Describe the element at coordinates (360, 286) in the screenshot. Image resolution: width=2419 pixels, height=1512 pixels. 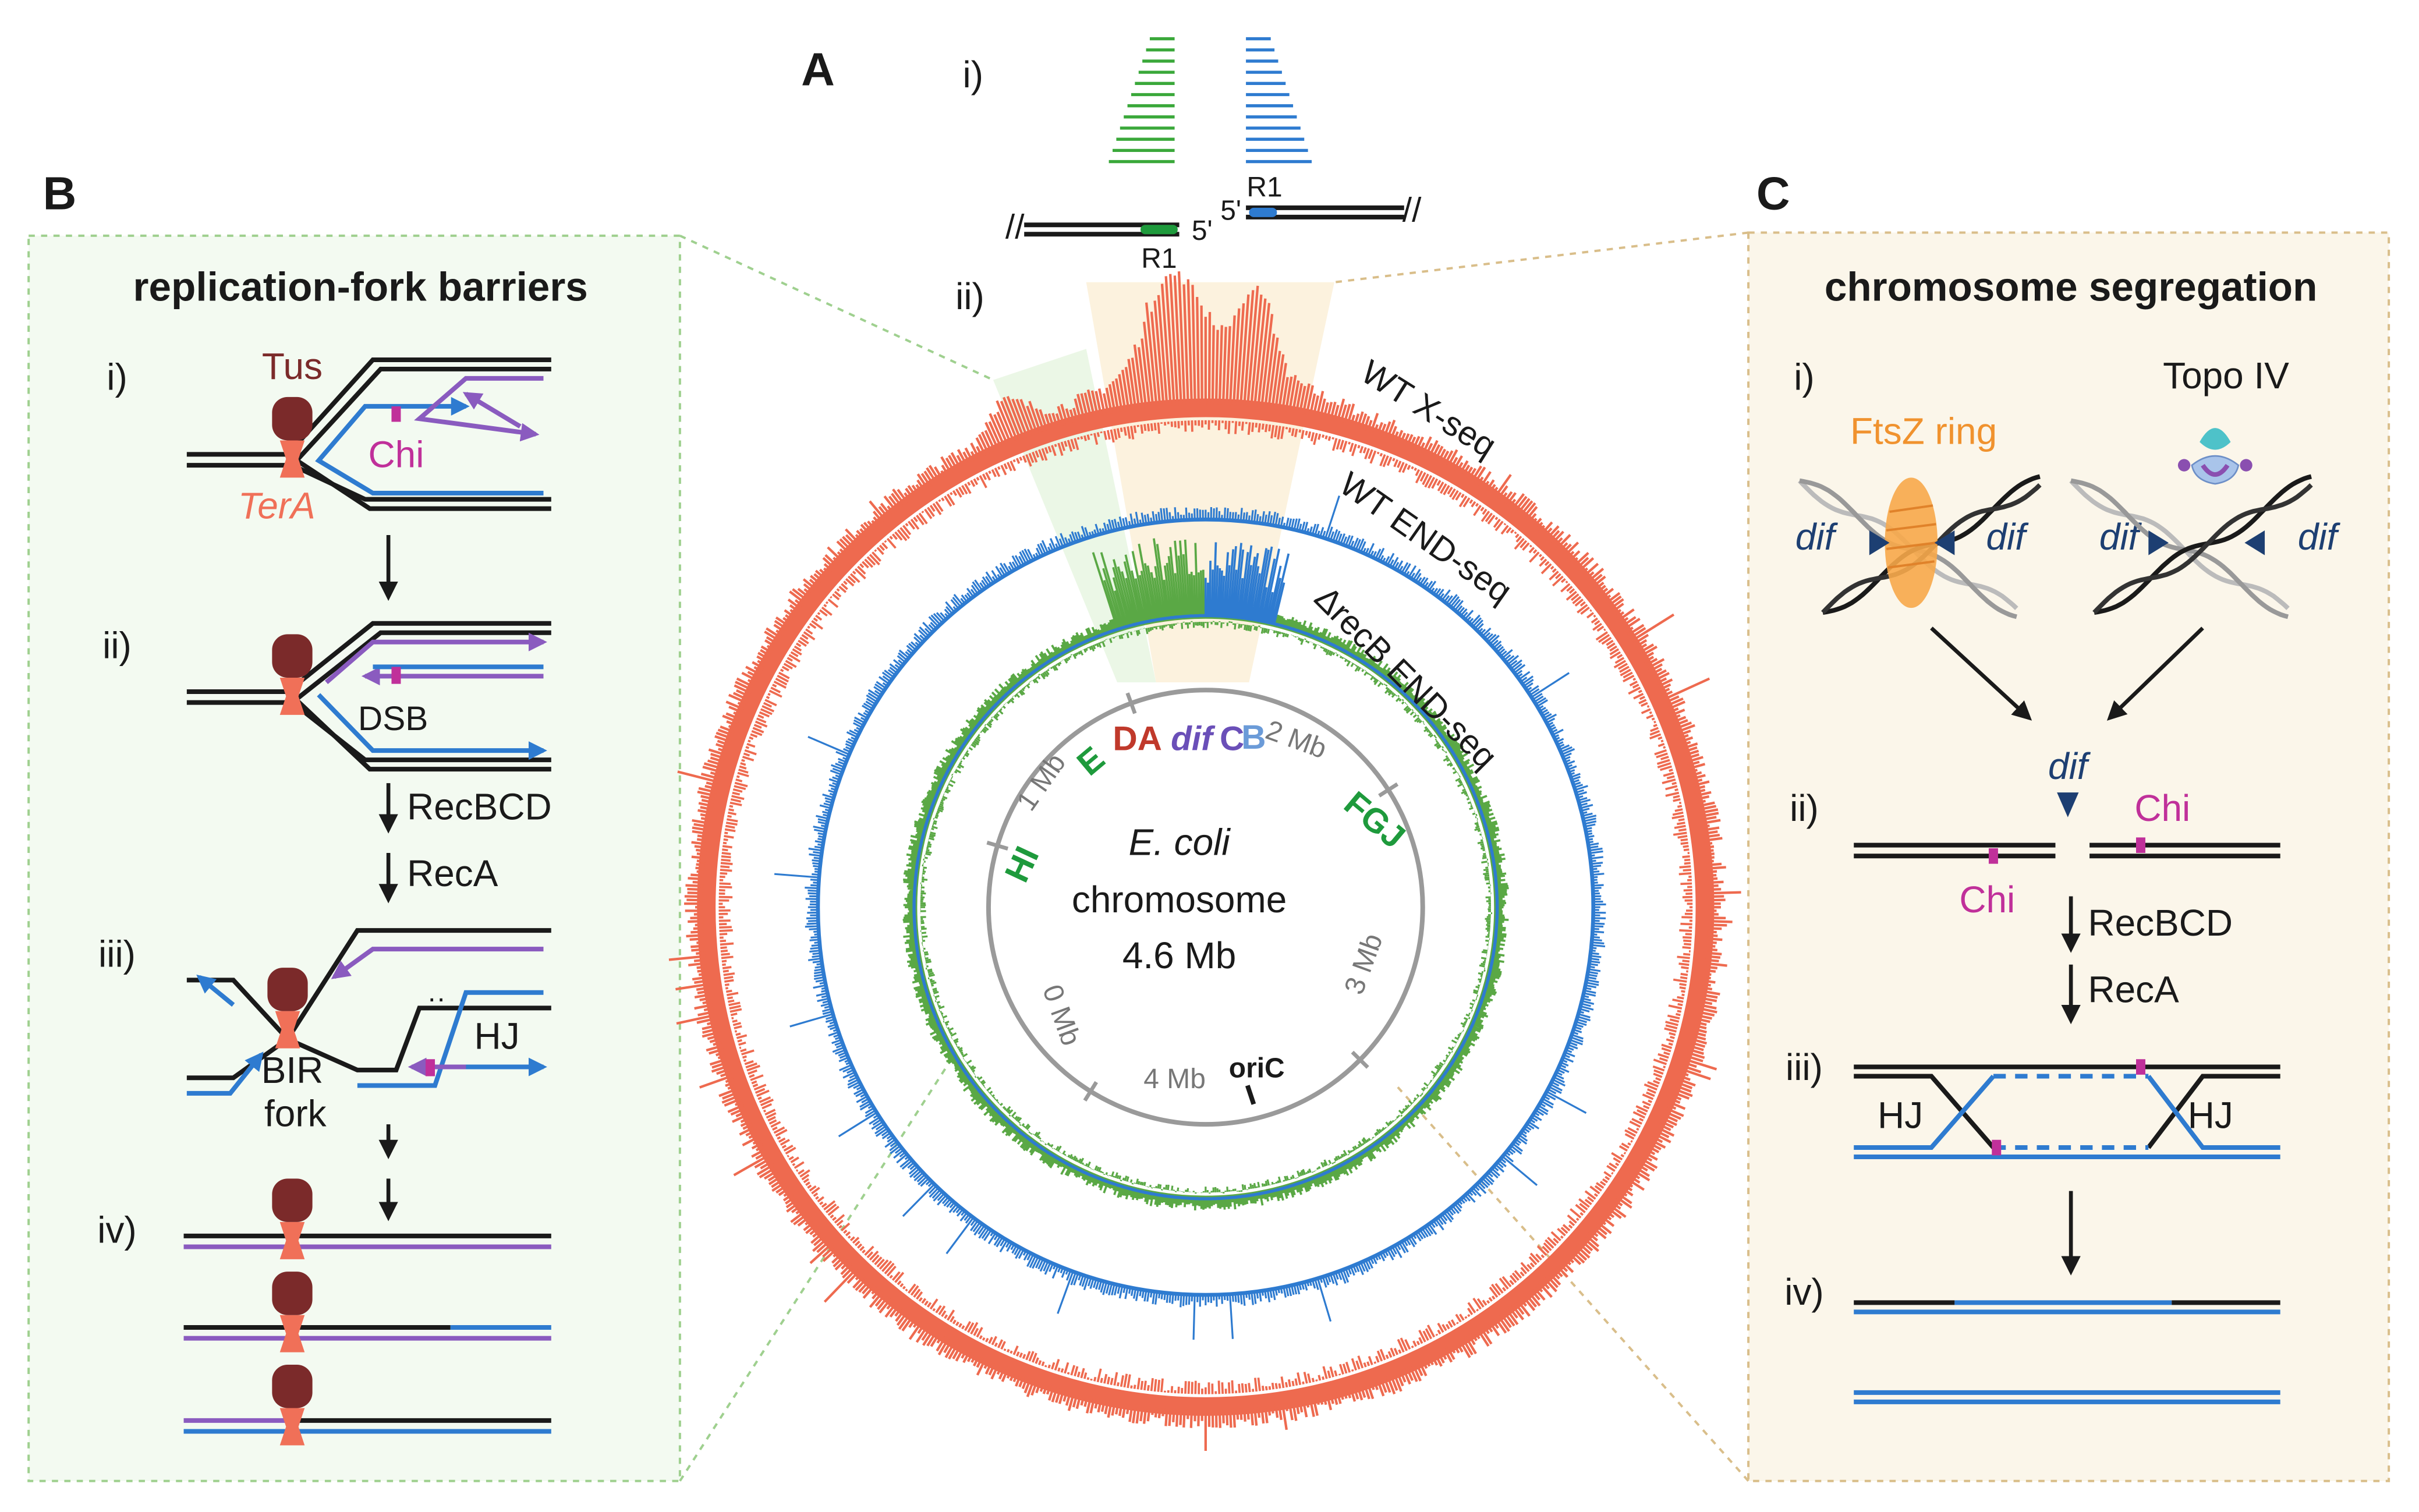
I see `panel-title: replication-fork barriers` at that location.